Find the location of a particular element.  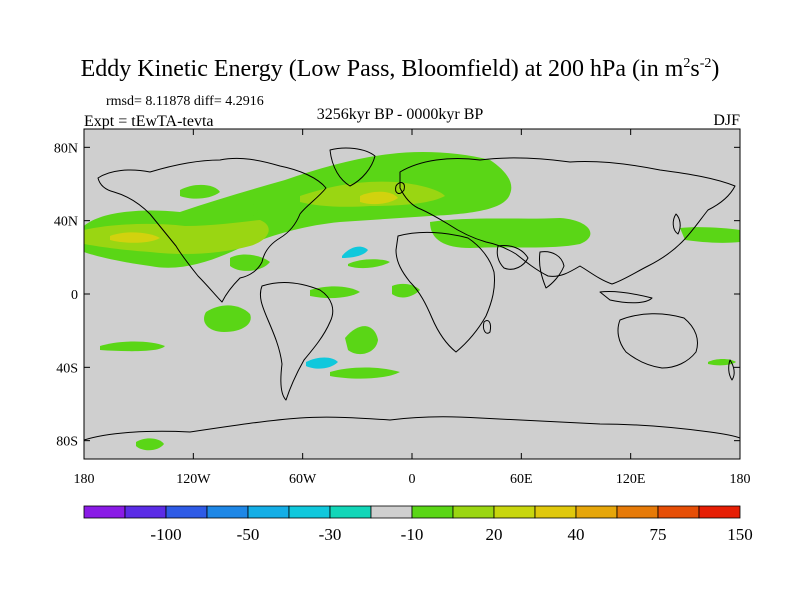

y-axis-tick-labels: 80N 40N 0 40S 80S is located at coordinates (66, 295).